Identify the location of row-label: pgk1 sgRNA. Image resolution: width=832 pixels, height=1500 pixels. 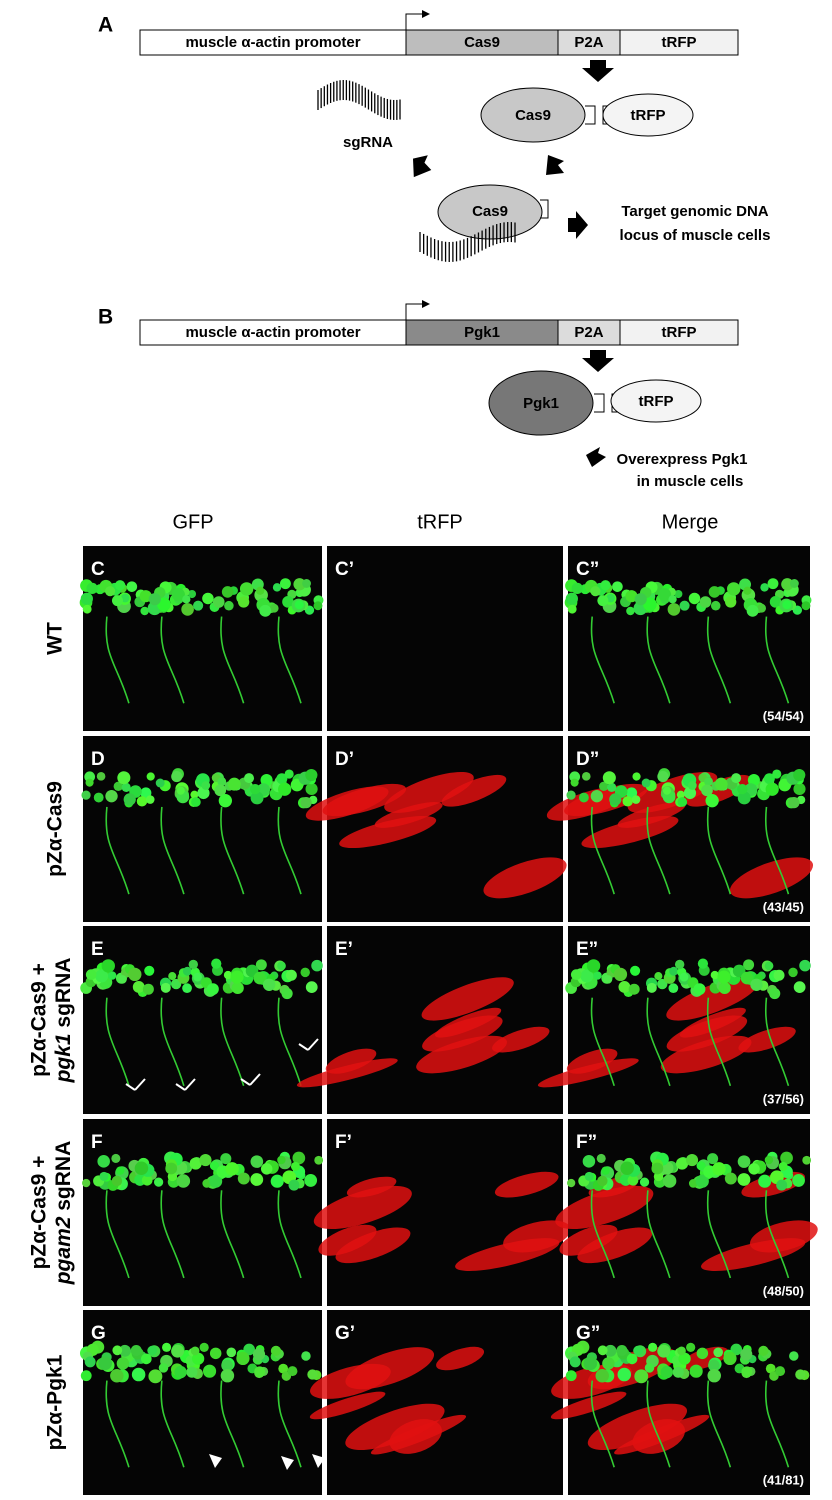
(63, 1021).